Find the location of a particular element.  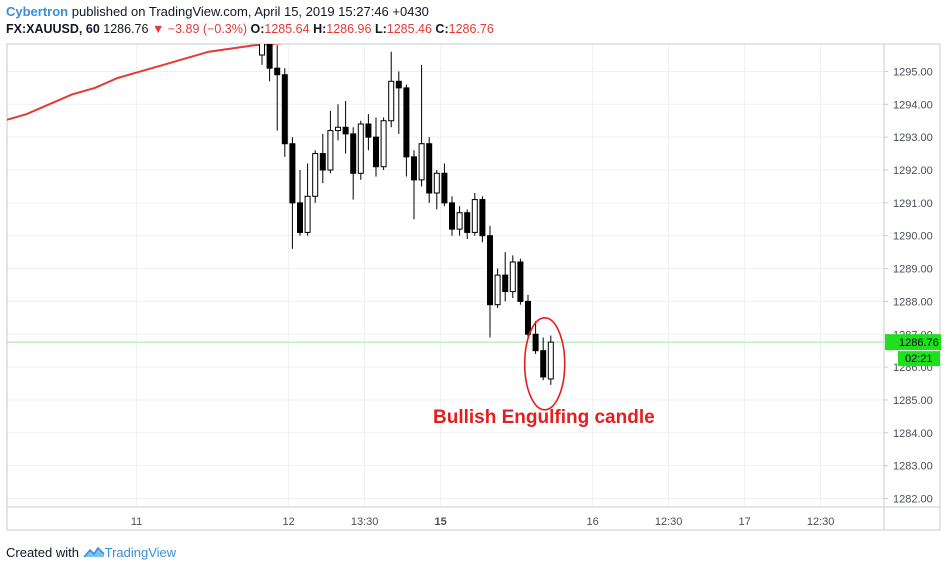

x-tick-label: 12:30 is located at coordinates (669, 522).